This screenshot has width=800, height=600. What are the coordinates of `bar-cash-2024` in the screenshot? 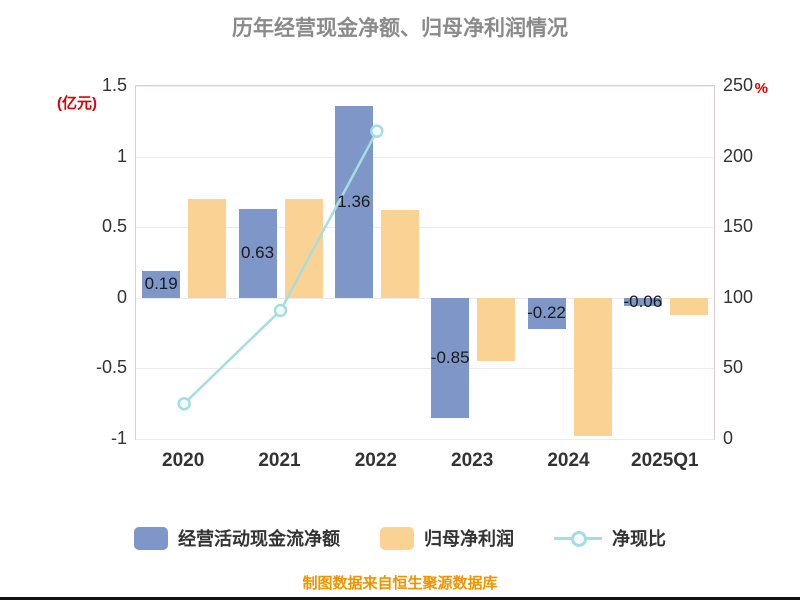 It's located at (546, 313).